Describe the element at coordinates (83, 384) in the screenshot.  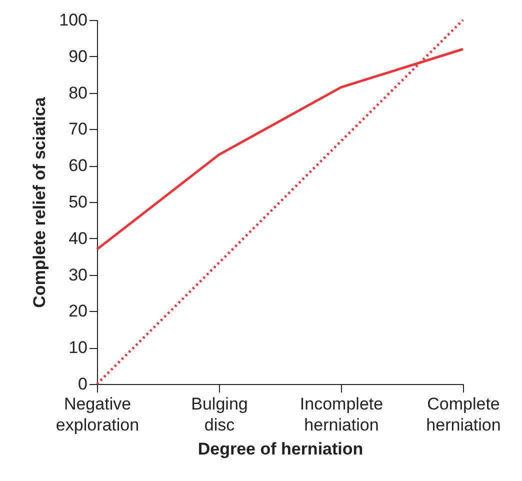
I see `y-tick-label: 0` at that location.